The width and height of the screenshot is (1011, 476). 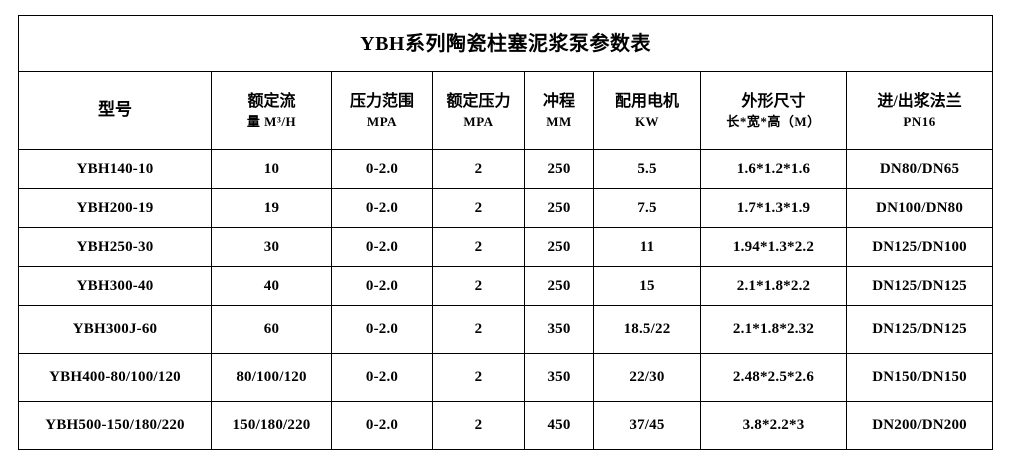 I want to click on cell-dimensions: 2.1*1.8*2.2, so click(x=773, y=286).